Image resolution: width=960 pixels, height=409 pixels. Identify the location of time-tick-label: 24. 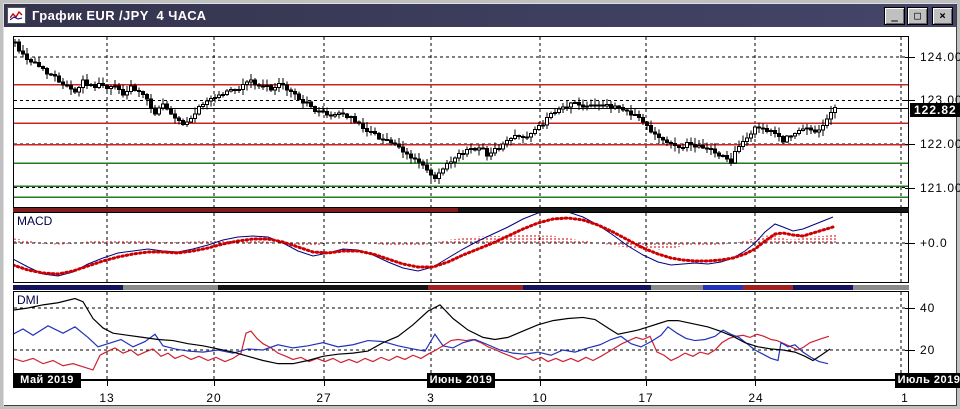
(756, 398).